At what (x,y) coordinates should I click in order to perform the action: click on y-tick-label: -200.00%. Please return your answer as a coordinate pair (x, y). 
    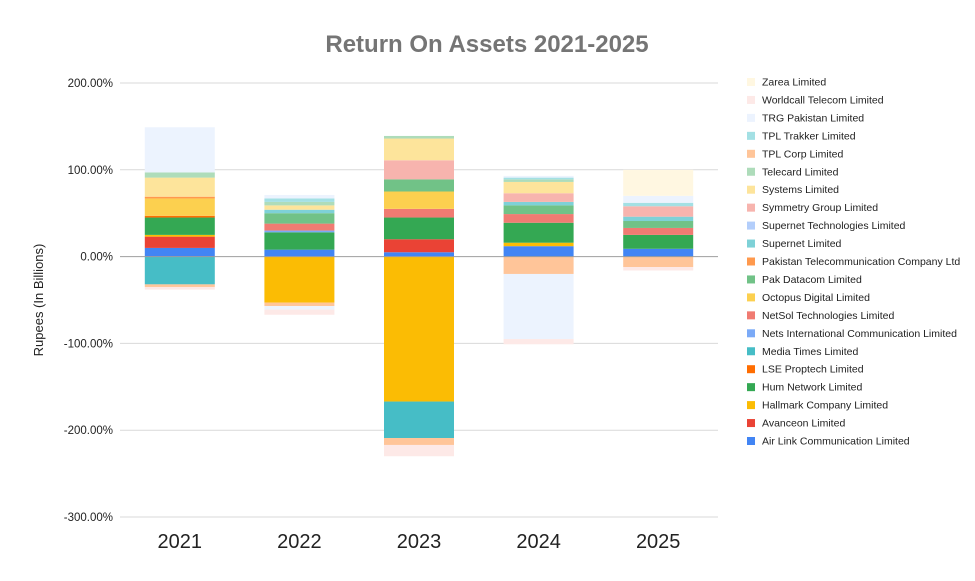
    Looking at the image, I should click on (88, 431).